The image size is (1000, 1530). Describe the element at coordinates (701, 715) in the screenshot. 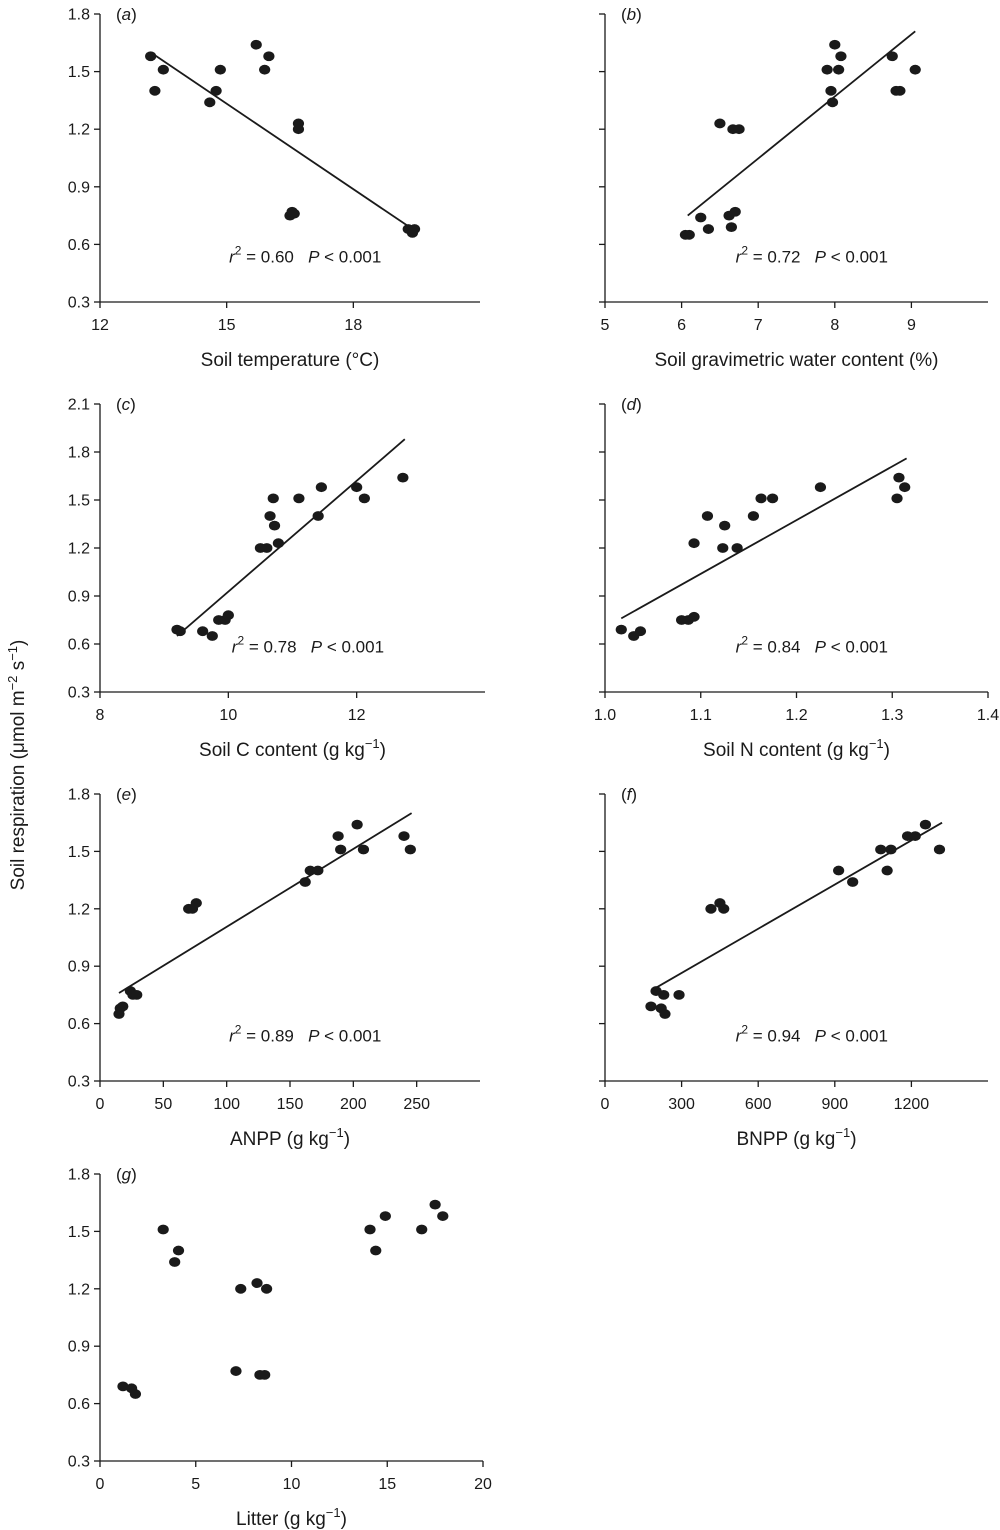

I see `x-tick-label: 1.1` at that location.